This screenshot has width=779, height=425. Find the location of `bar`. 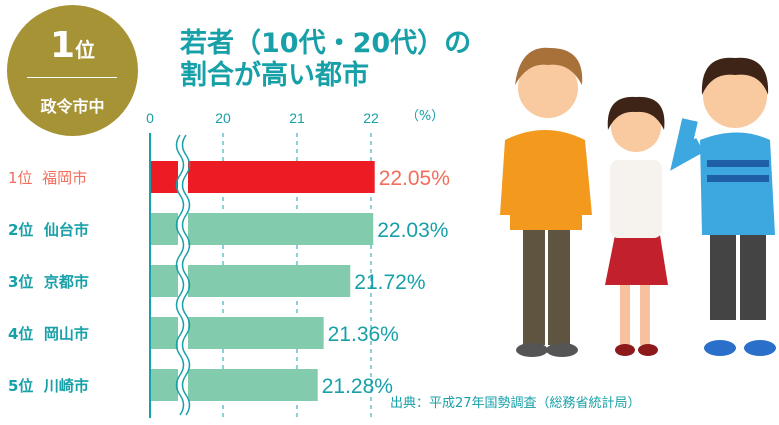

bar is located at coordinates (234, 385).